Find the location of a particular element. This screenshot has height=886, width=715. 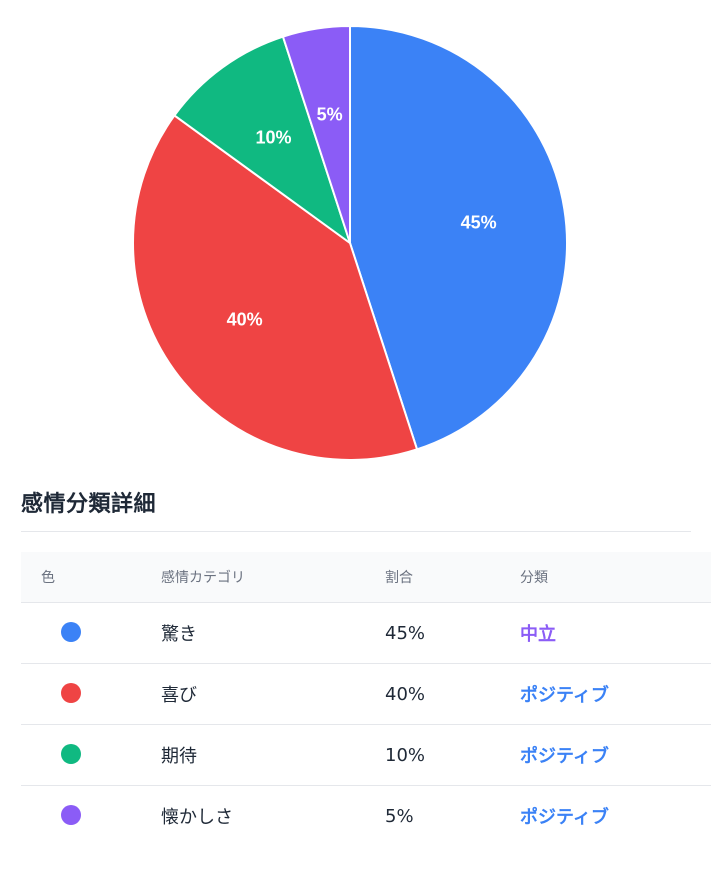

pie-slice-label: 40% is located at coordinates (245, 320).